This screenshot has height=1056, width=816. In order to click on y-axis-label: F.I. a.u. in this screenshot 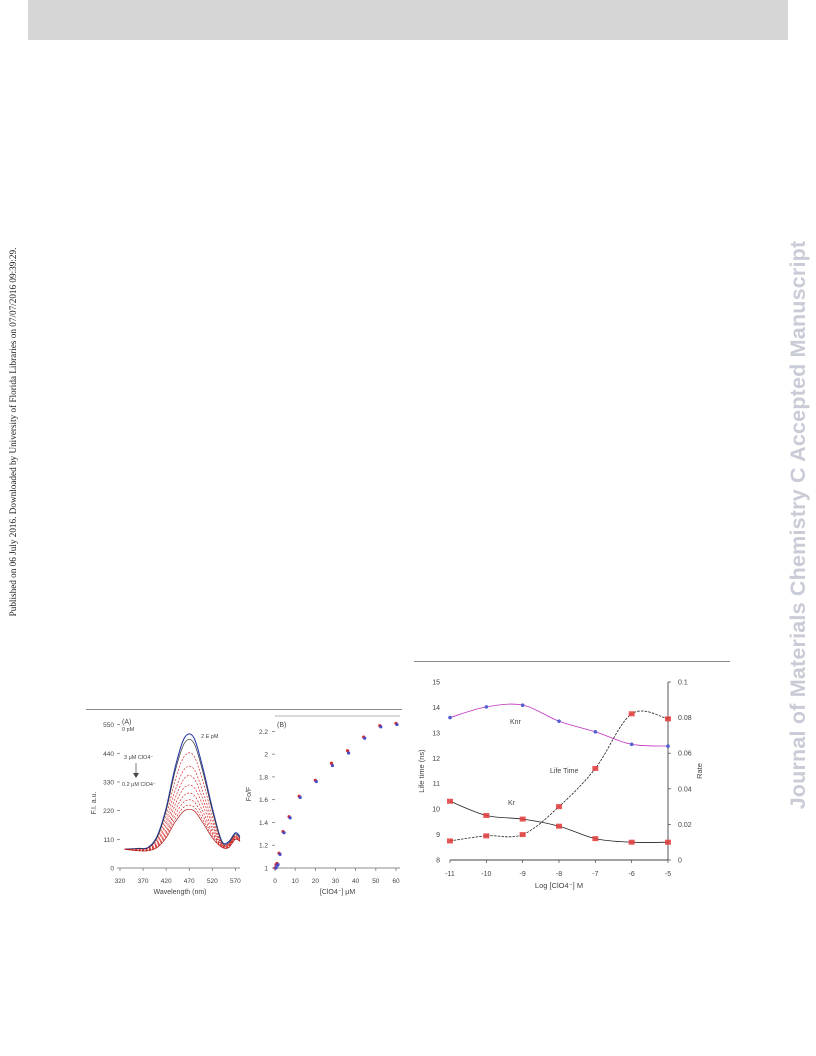, I will do `click(94, 802)`.